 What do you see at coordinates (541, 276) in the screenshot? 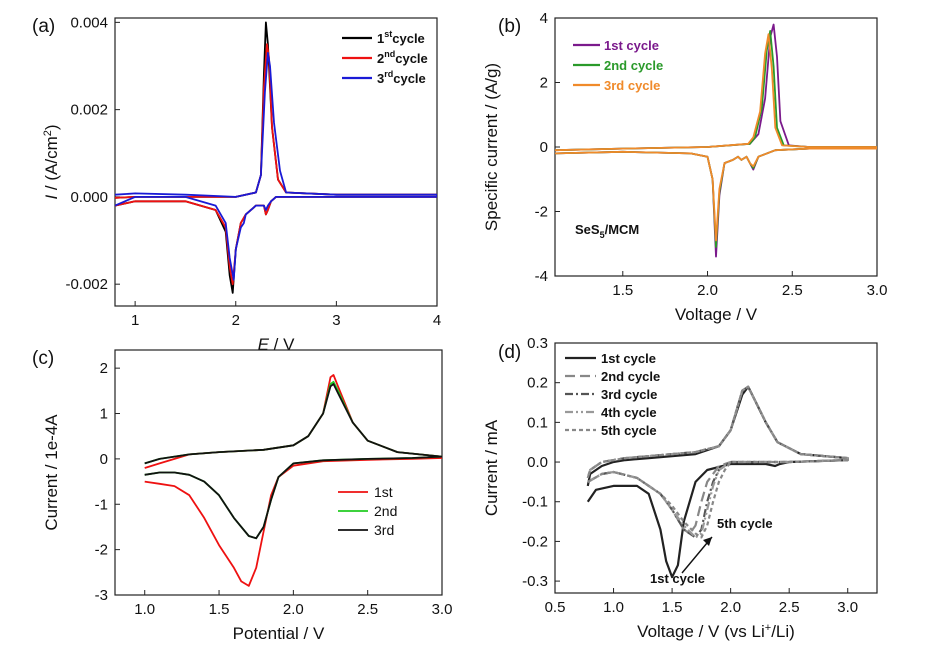
I see `y-tick-label: -4` at bounding box center [541, 276].